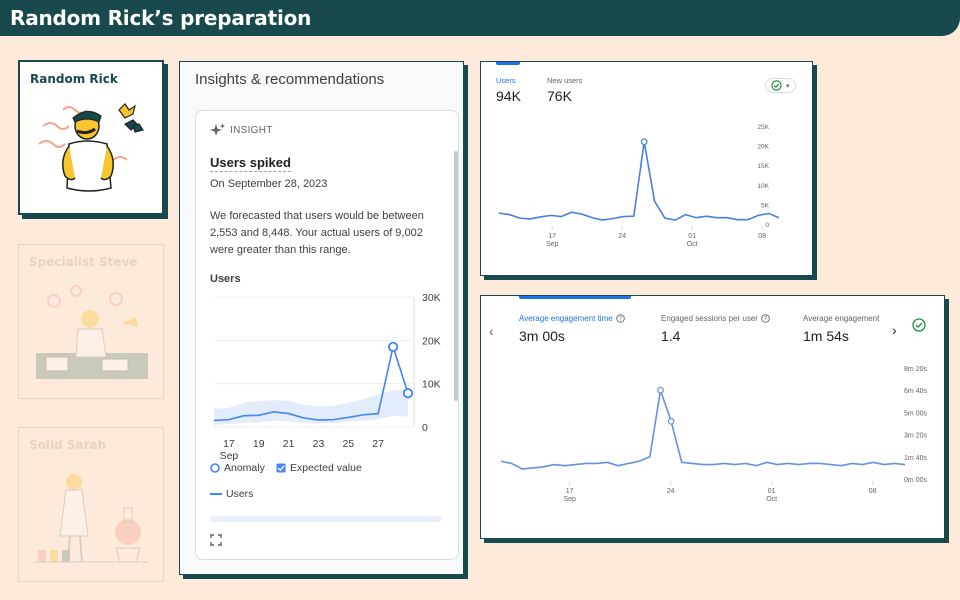  What do you see at coordinates (508, 96) in the screenshot?
I see `metric-value: 94K` at bounding box center [508, 96].